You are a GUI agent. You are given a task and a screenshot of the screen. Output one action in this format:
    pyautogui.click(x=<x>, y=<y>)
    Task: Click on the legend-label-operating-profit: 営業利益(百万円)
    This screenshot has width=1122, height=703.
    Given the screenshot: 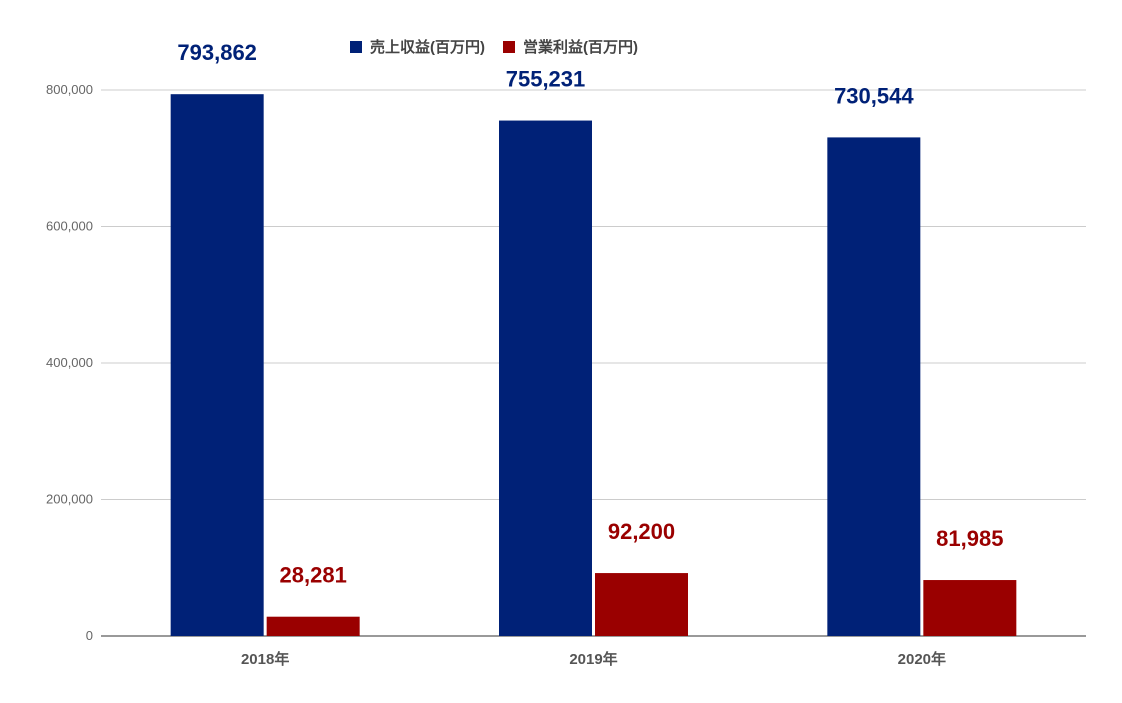 What is the action you would take?
    pyautogui.click(x=580, y=47)
    